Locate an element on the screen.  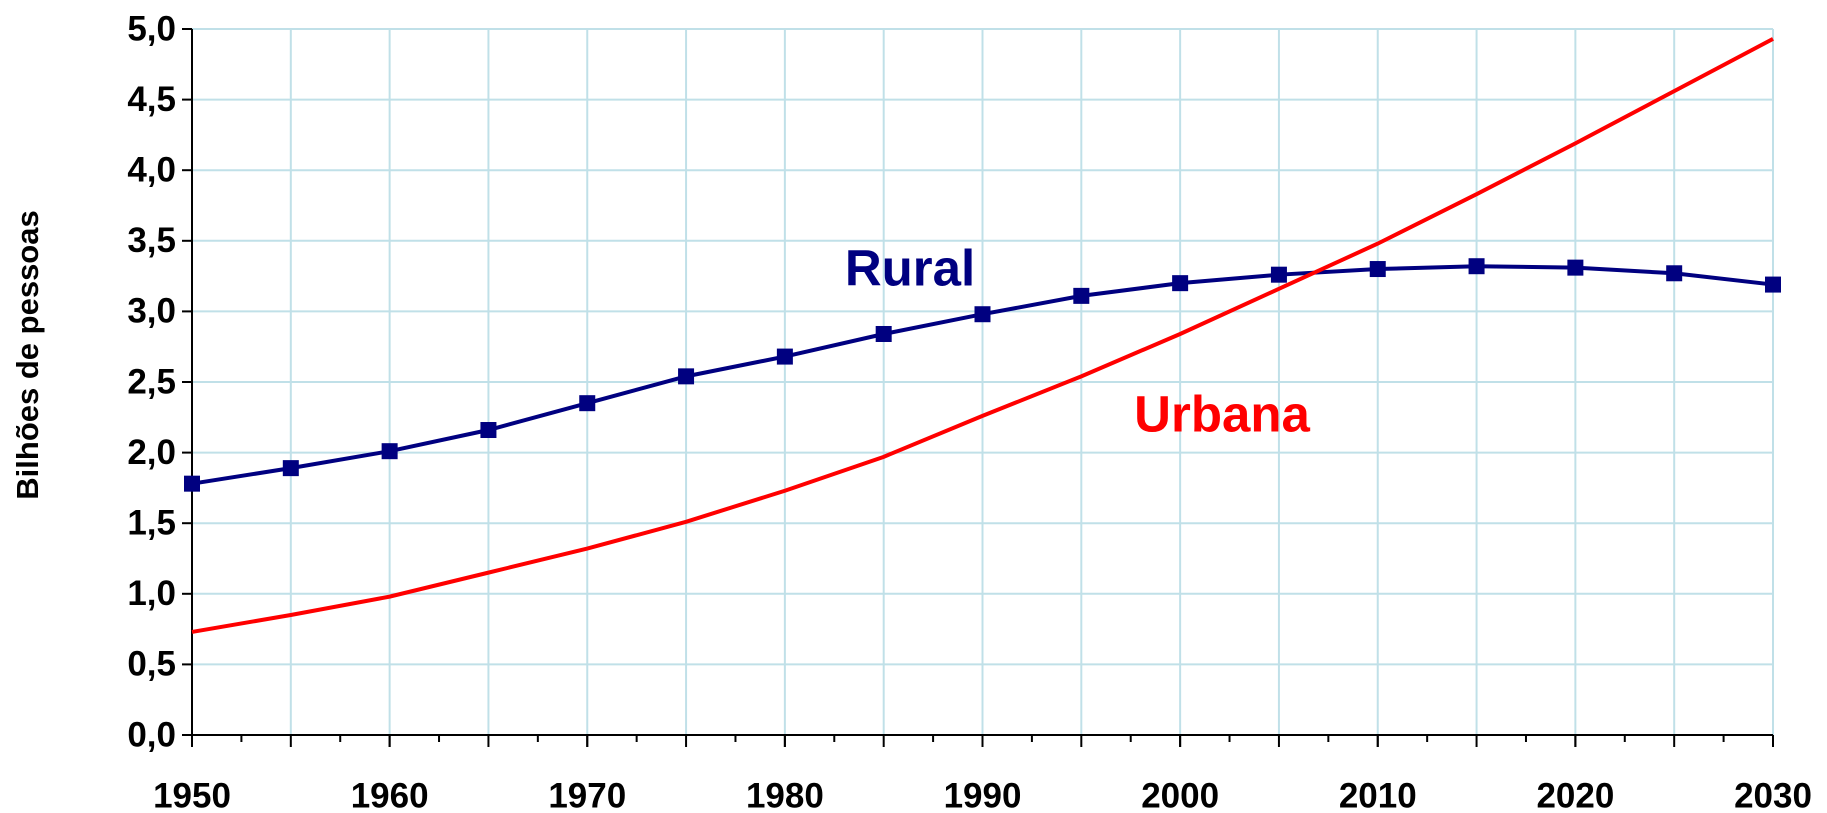
y-tick-label: 4,5 is located at coordinates (151, 99).